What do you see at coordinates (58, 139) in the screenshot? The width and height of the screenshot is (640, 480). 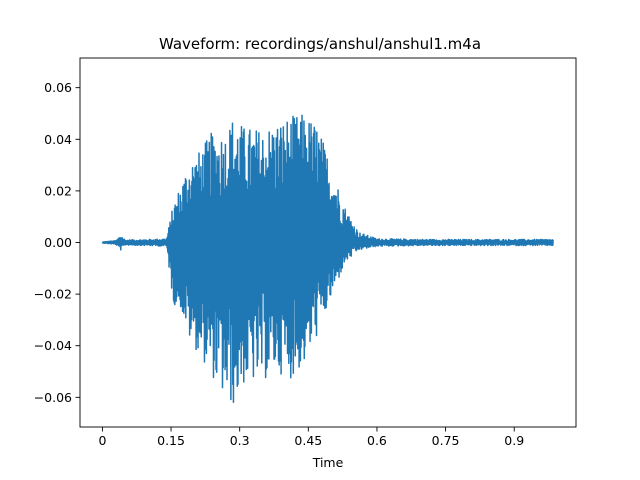 I see `y-tick-label: 0.04` at bounding box center [58, 139].